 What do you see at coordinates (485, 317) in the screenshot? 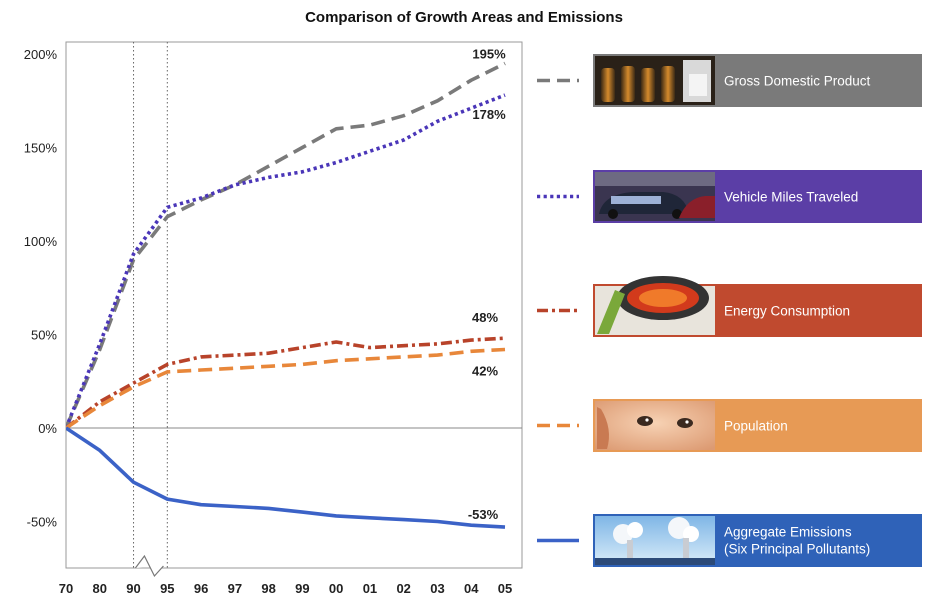
I see `series-end-label: 48%` at bounding box center [485, 317].